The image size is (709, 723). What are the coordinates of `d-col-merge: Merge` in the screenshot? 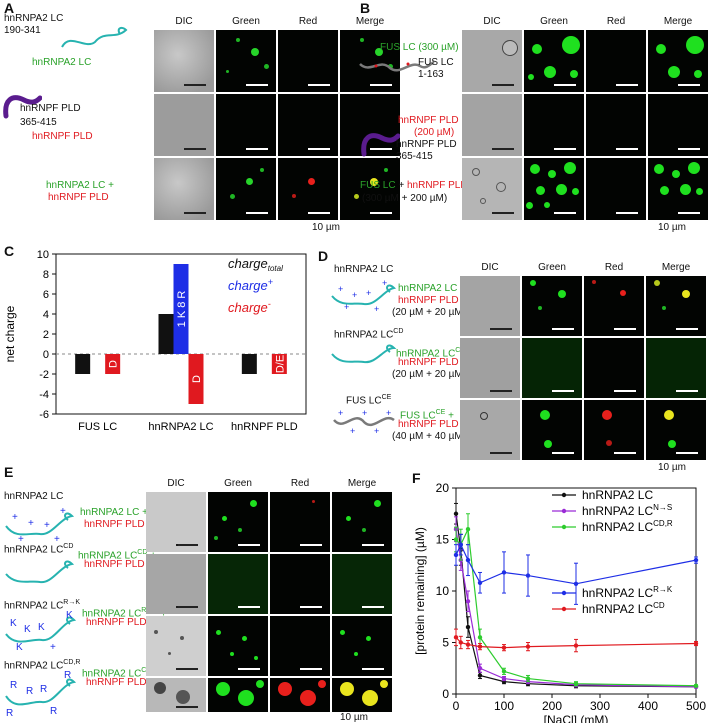 It's located at (676, 267).